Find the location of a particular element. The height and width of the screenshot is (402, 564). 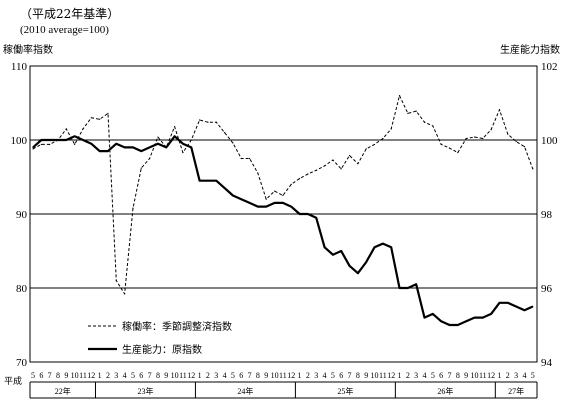

month-tick-label: 10 is located at coordinates (75, 375).